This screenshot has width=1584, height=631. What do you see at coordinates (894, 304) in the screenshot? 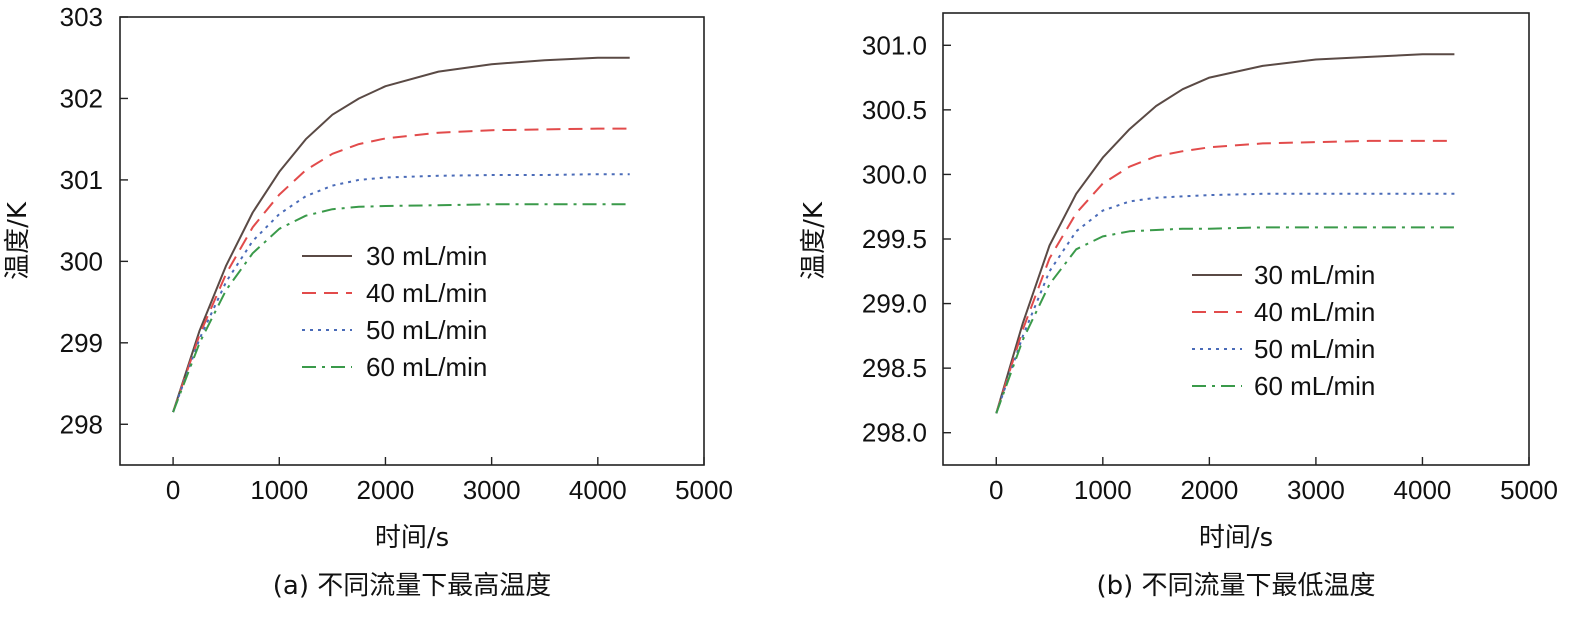
I see `y-tick-label: 299.0` at bounding box center [894, 304].